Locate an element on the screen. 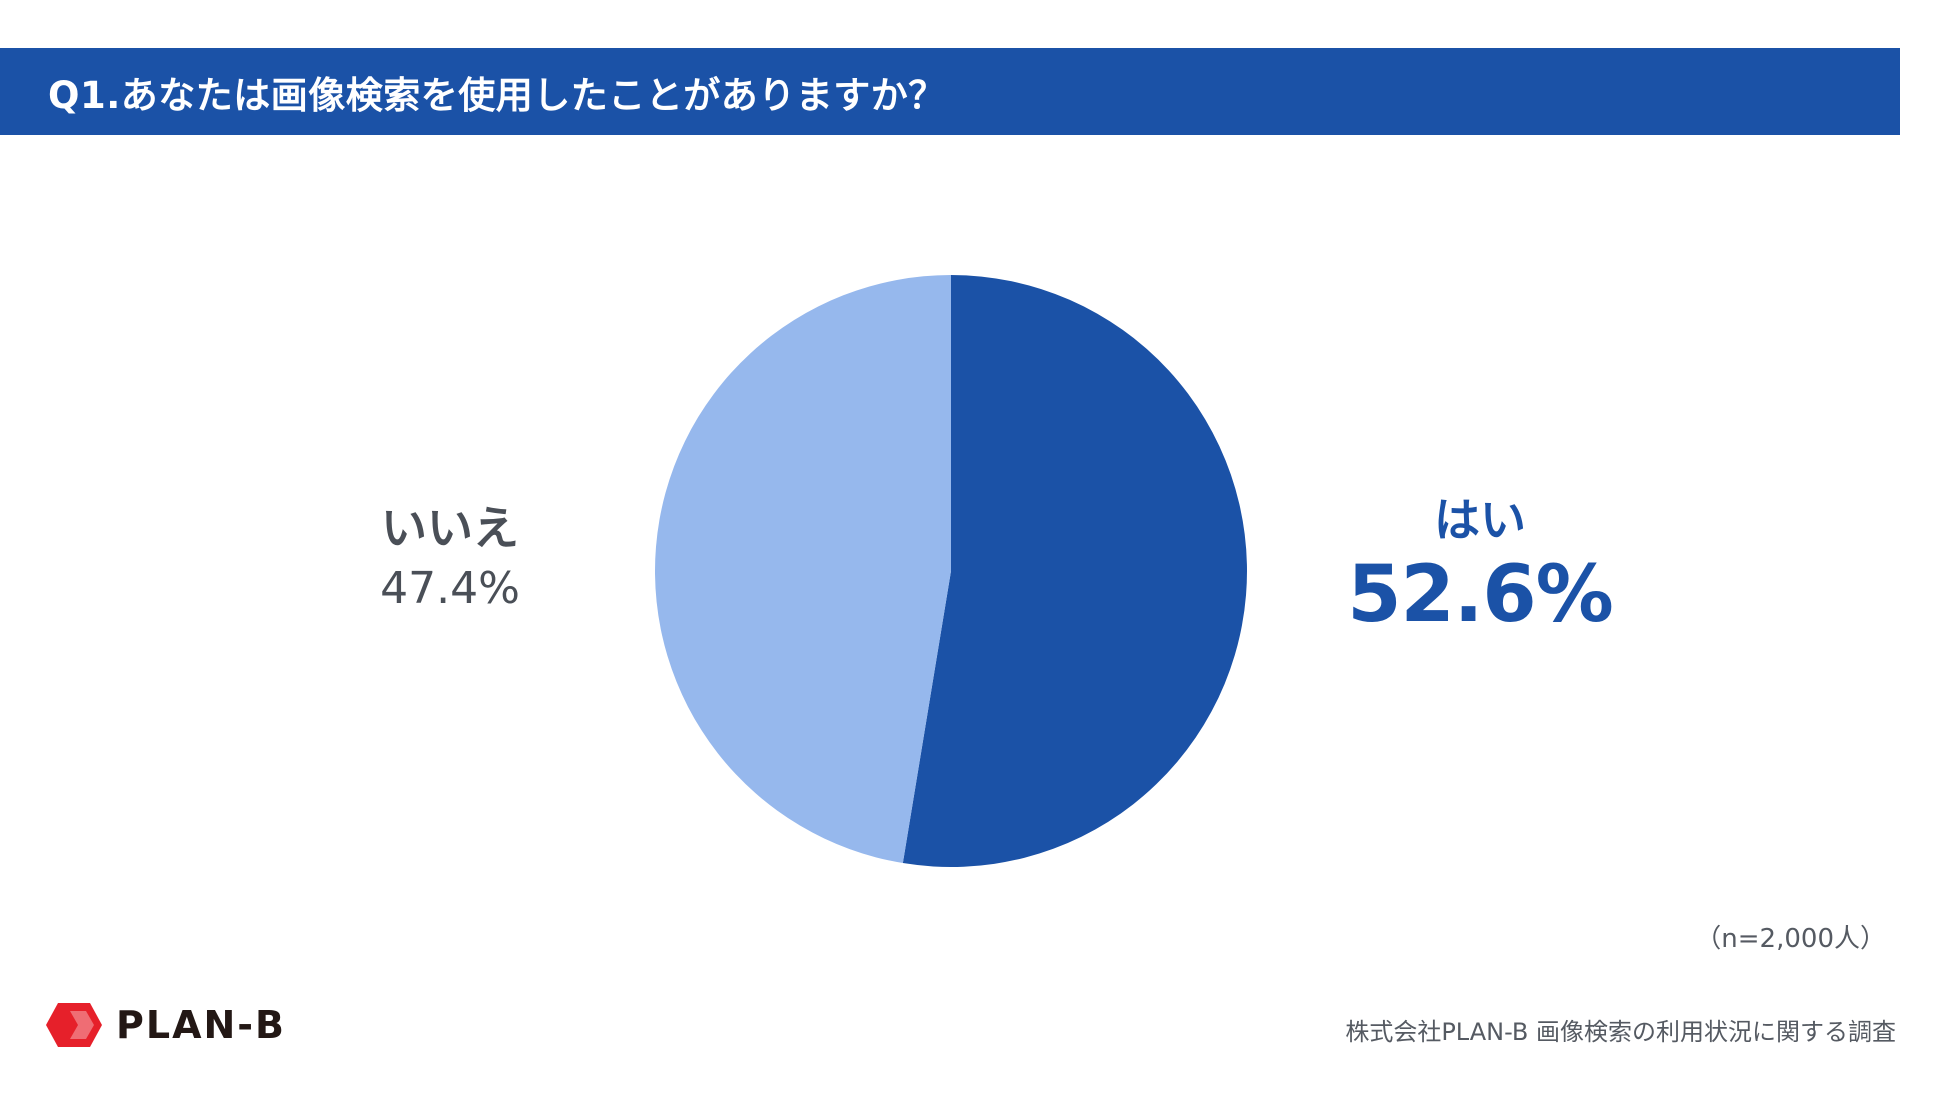 The height and width of the screenshot is (1097, 1950). slice-value-no: 47.4% is located at coordinates (450, 588).